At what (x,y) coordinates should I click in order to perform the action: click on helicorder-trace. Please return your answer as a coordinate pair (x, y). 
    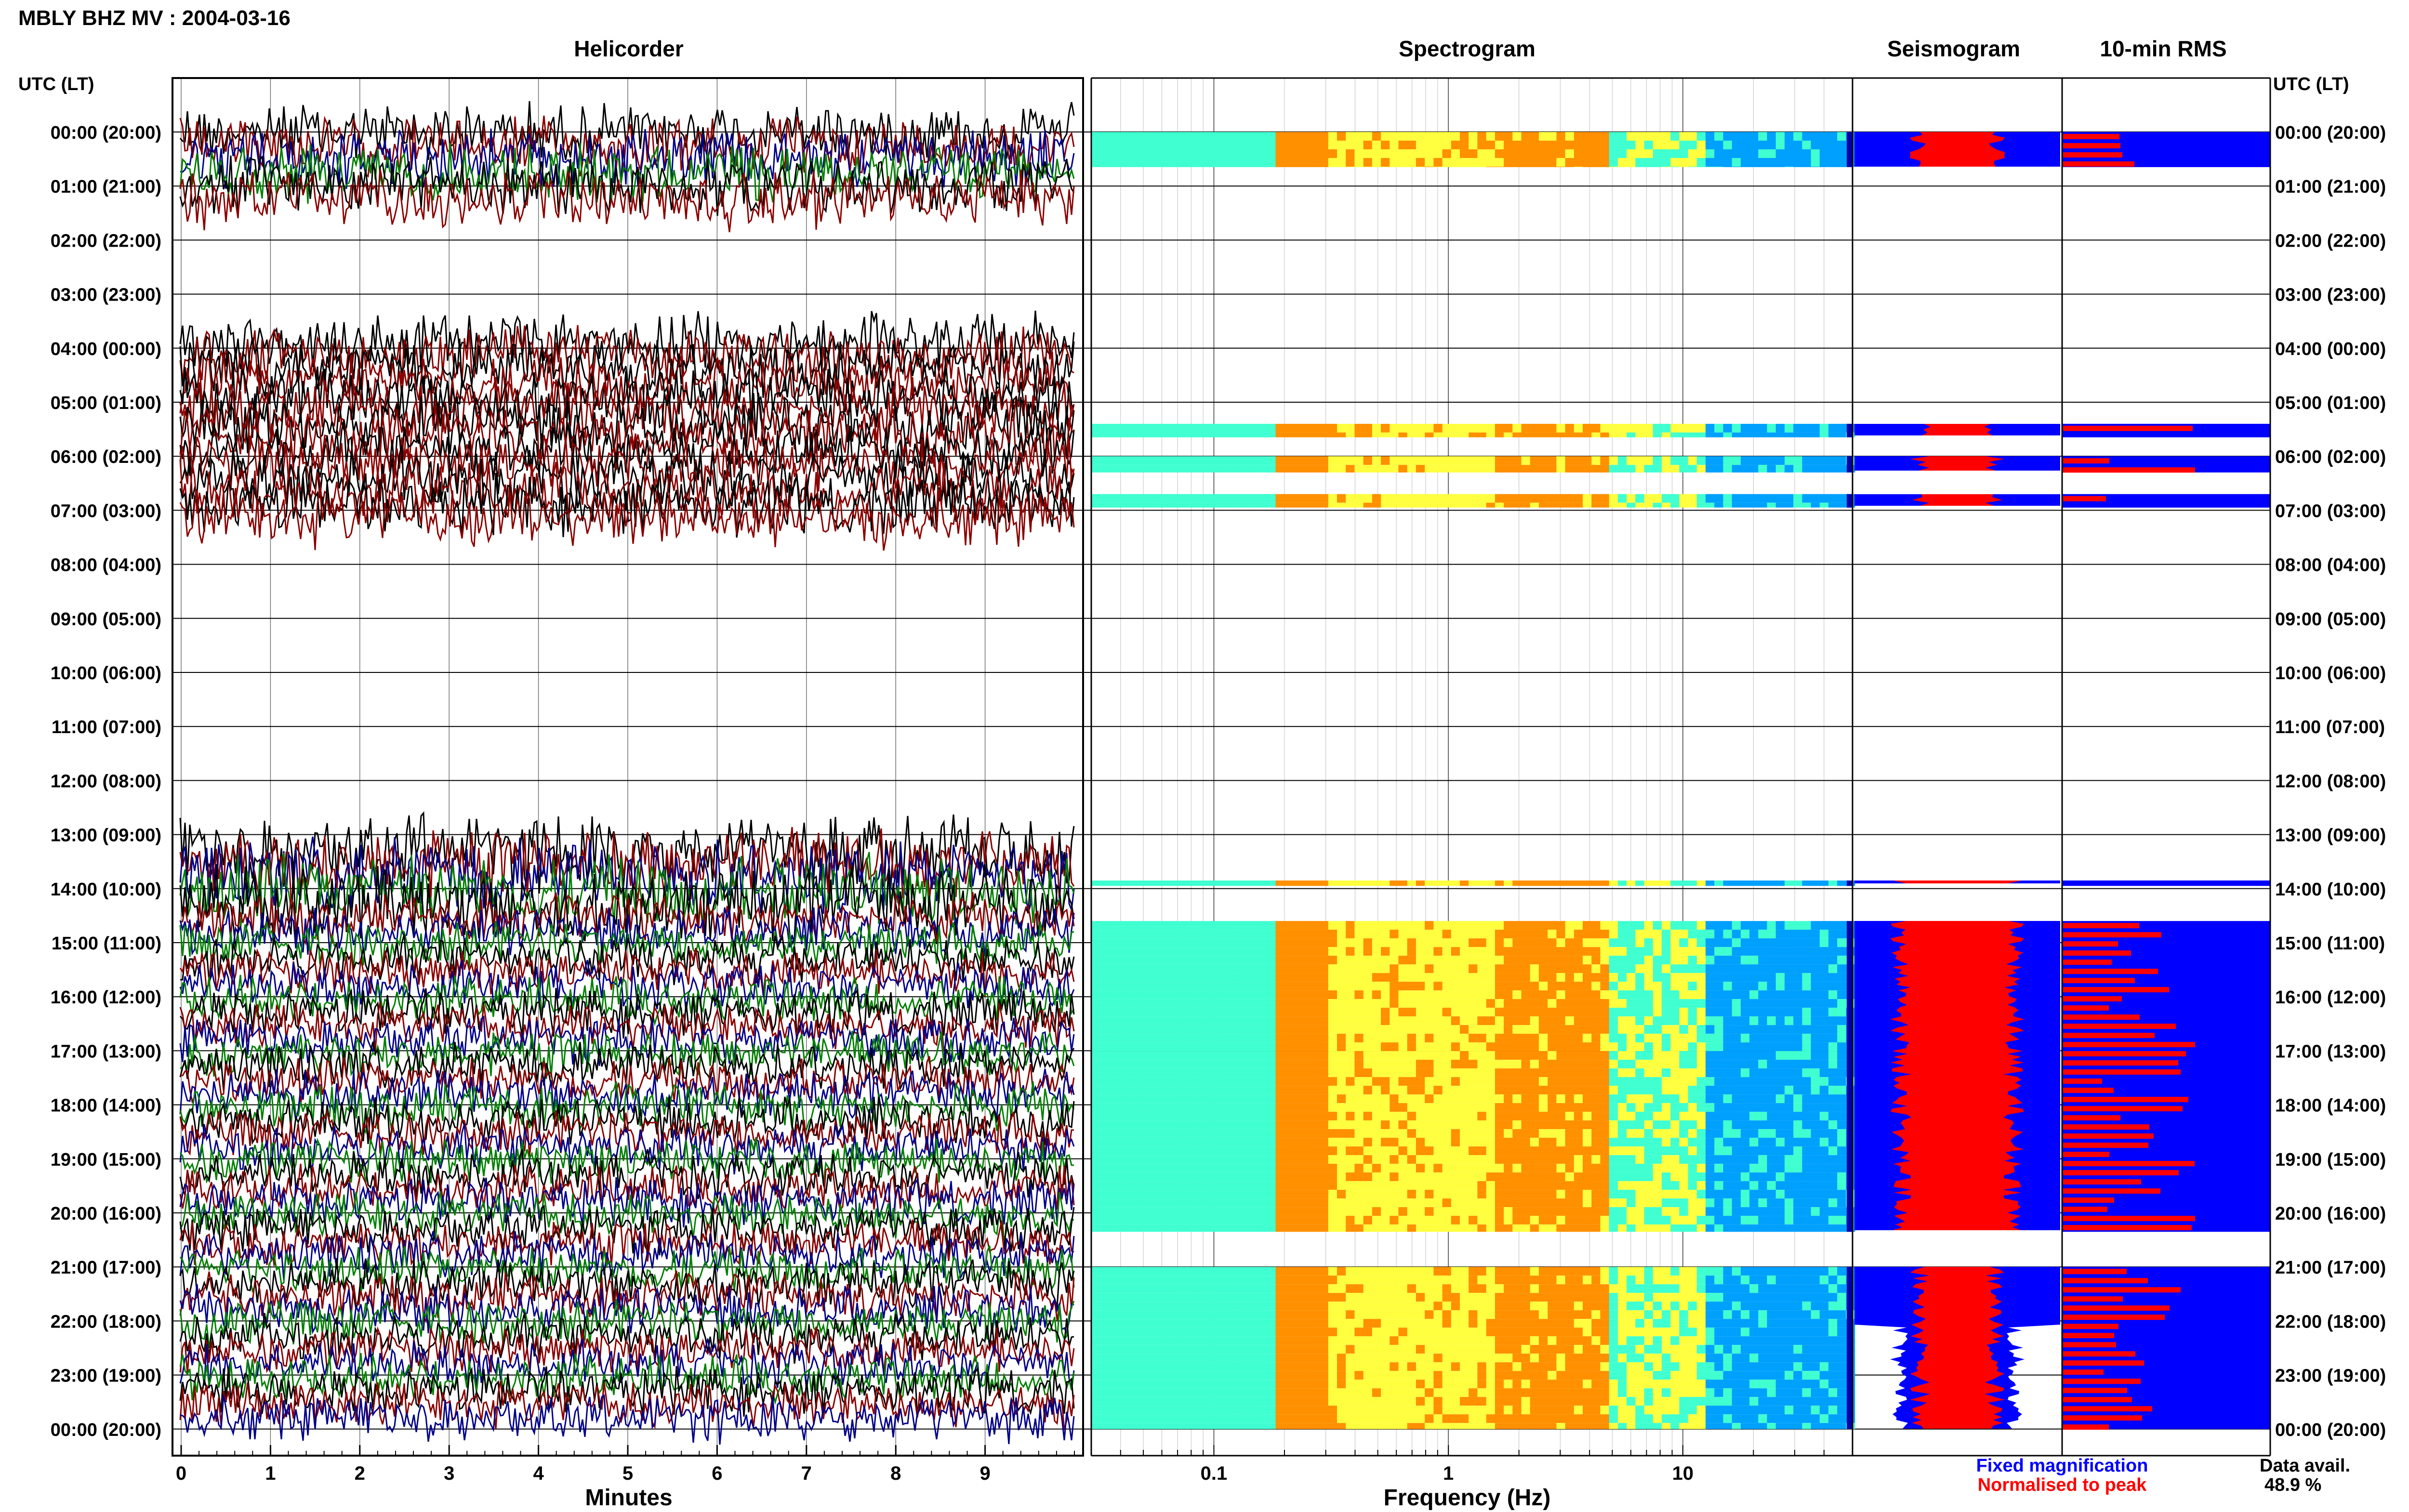
    Looking at the image, I should click on (627, 1230).